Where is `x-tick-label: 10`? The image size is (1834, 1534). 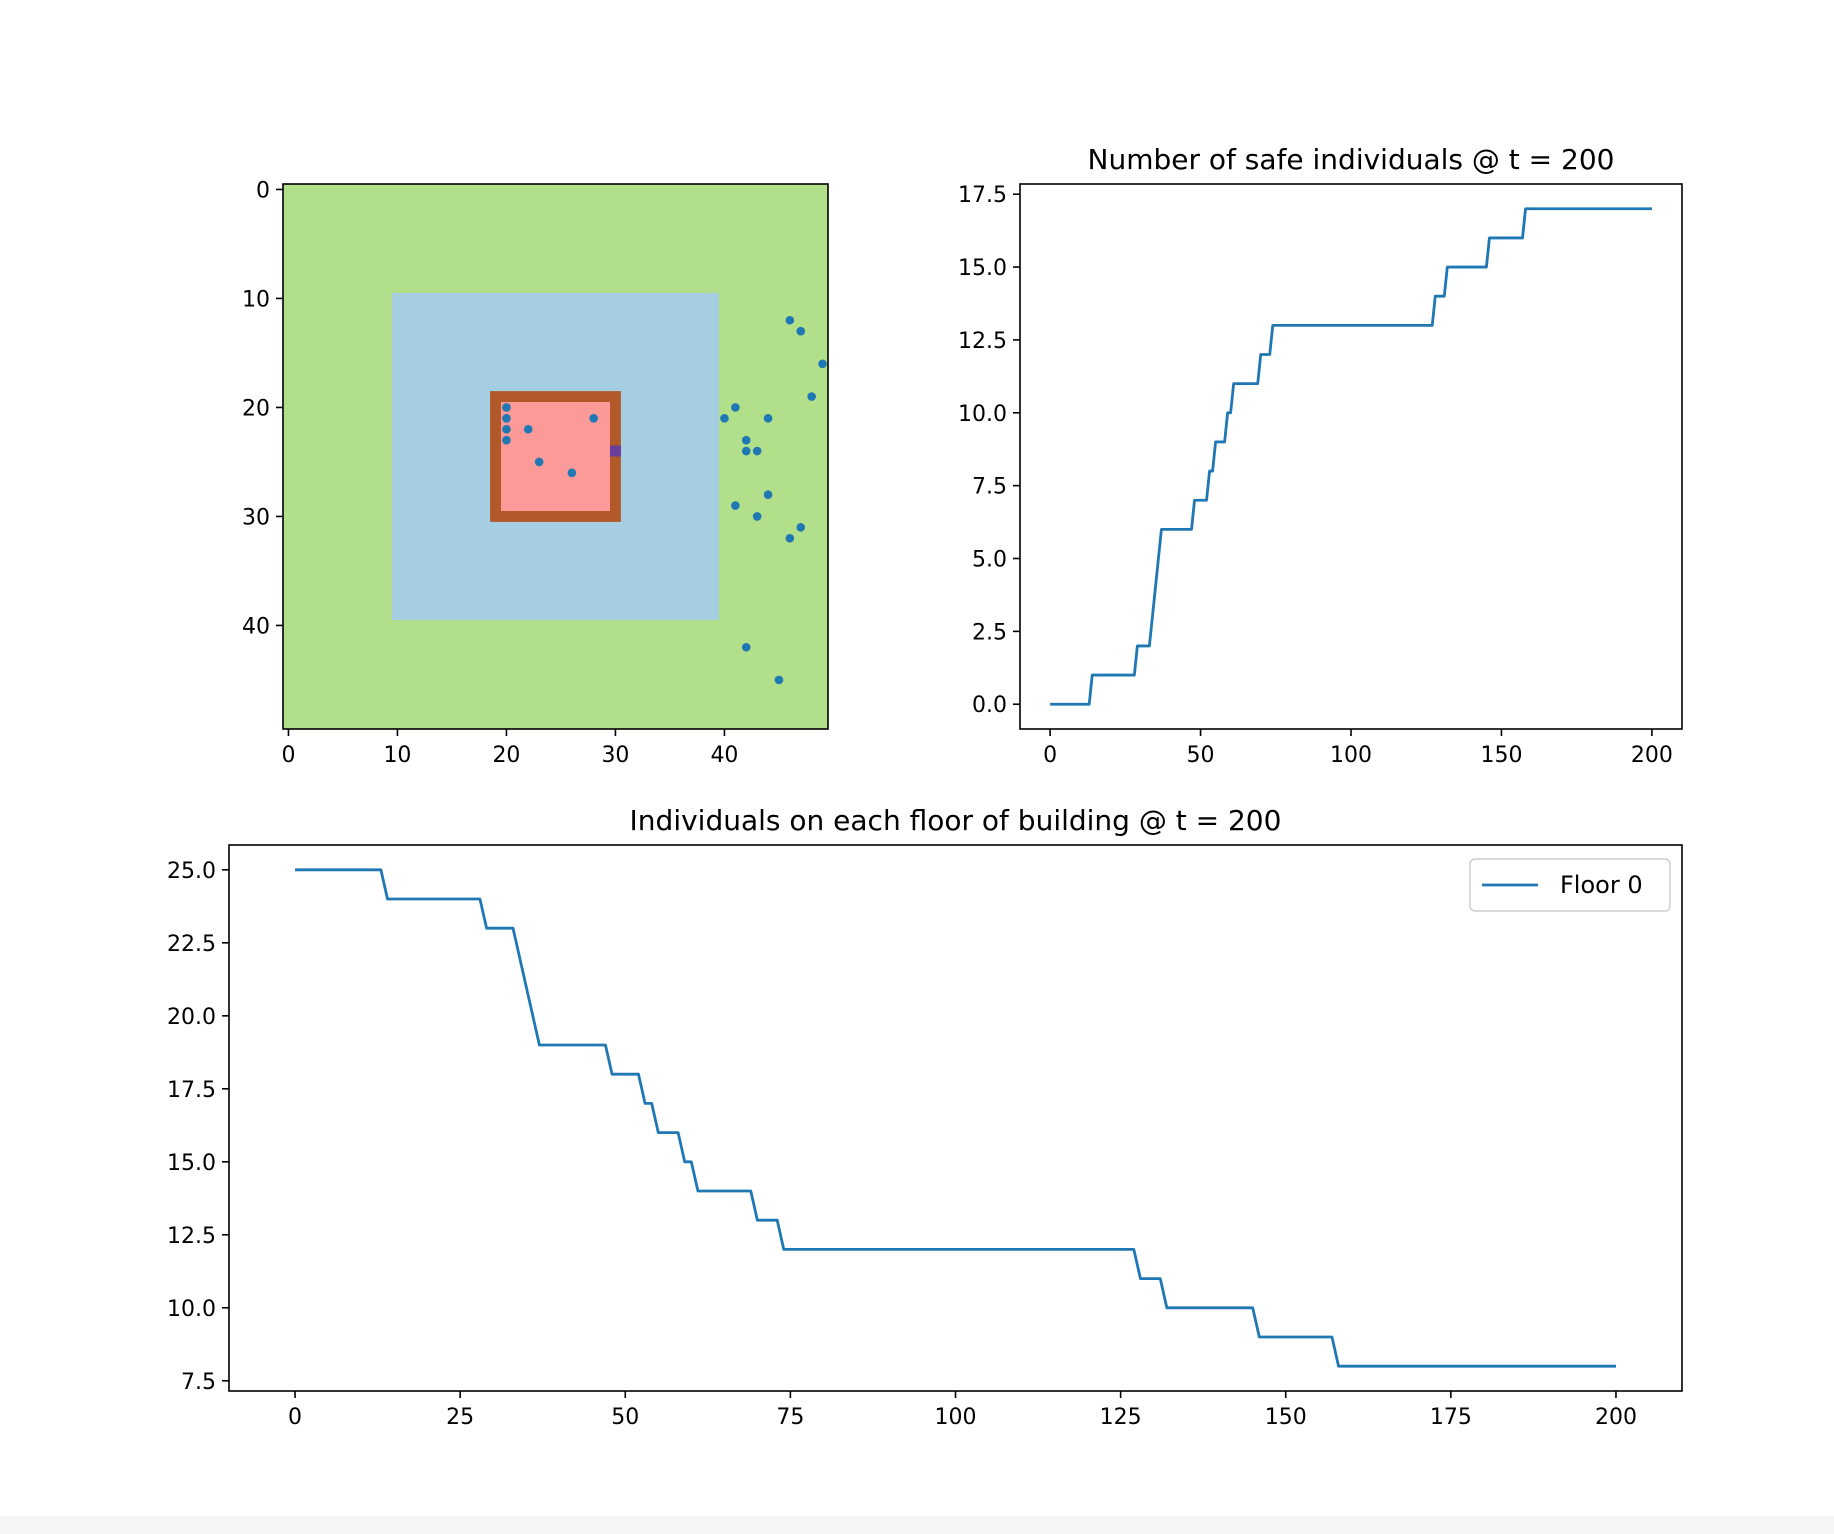
x-tick-label: 10 is located at coordinates (397, 755).